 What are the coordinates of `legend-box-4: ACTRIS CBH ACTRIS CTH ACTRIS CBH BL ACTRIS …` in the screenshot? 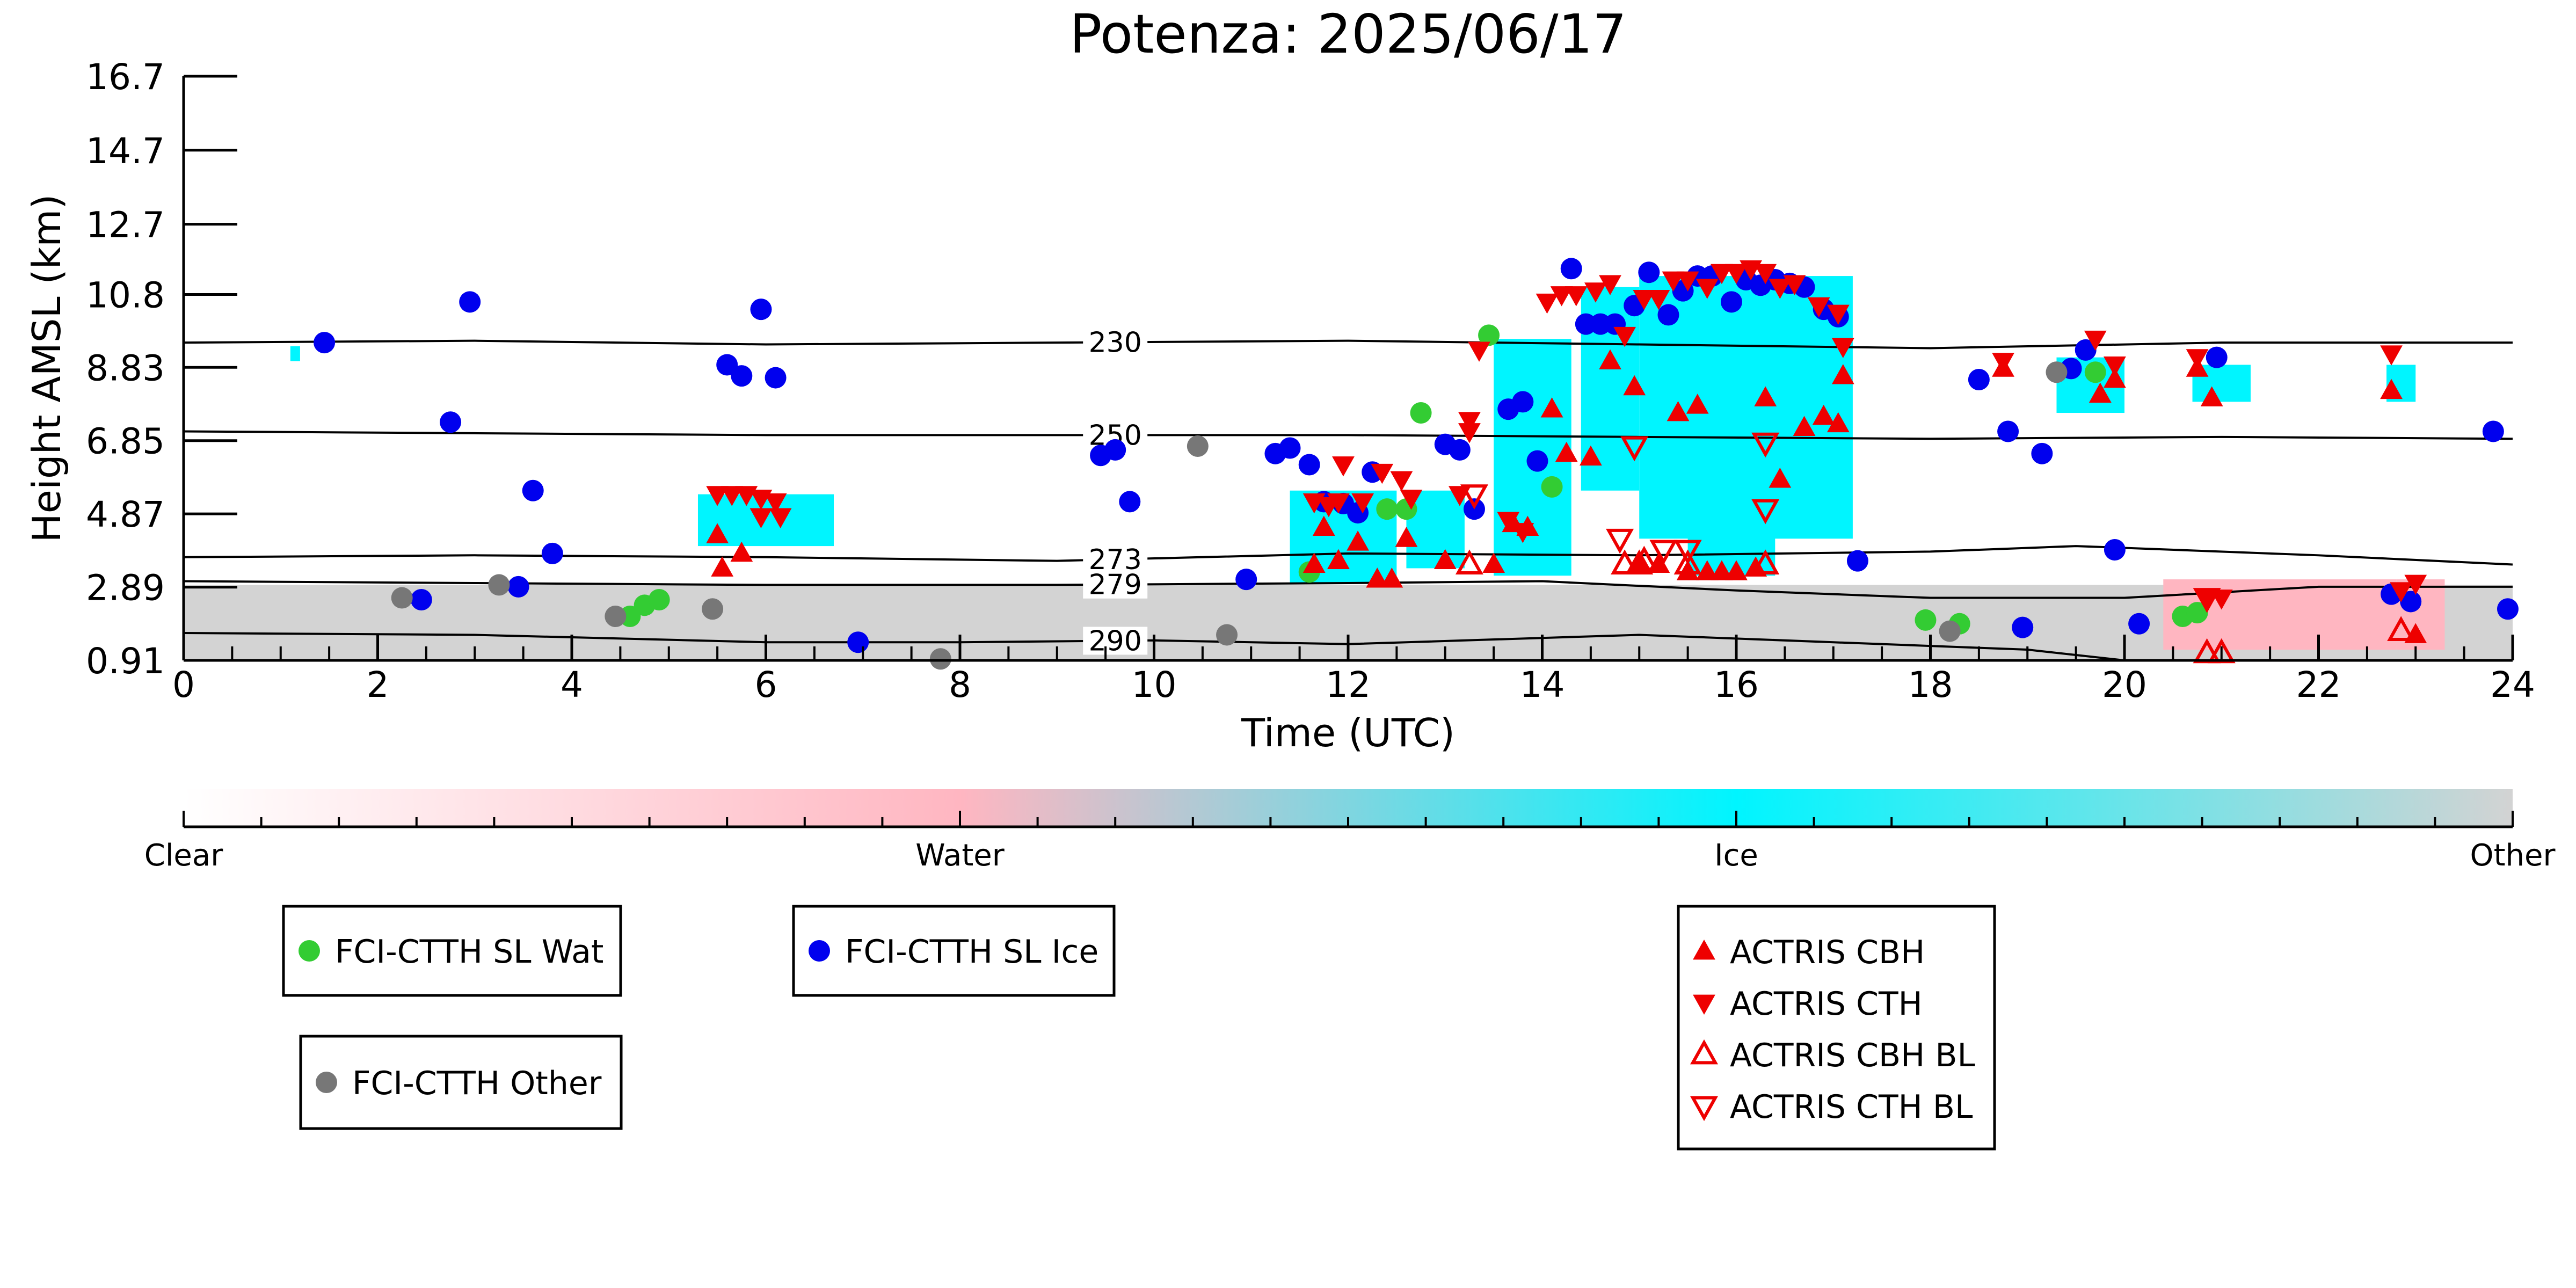 It's located at (1836, 1028).